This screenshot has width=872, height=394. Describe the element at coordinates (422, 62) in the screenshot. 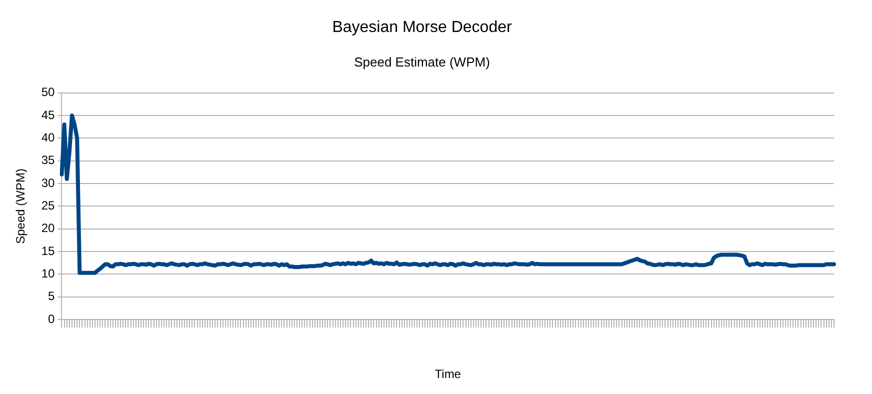

I see `chart-subtitle: Speed Estimate (WPM)` at that location.